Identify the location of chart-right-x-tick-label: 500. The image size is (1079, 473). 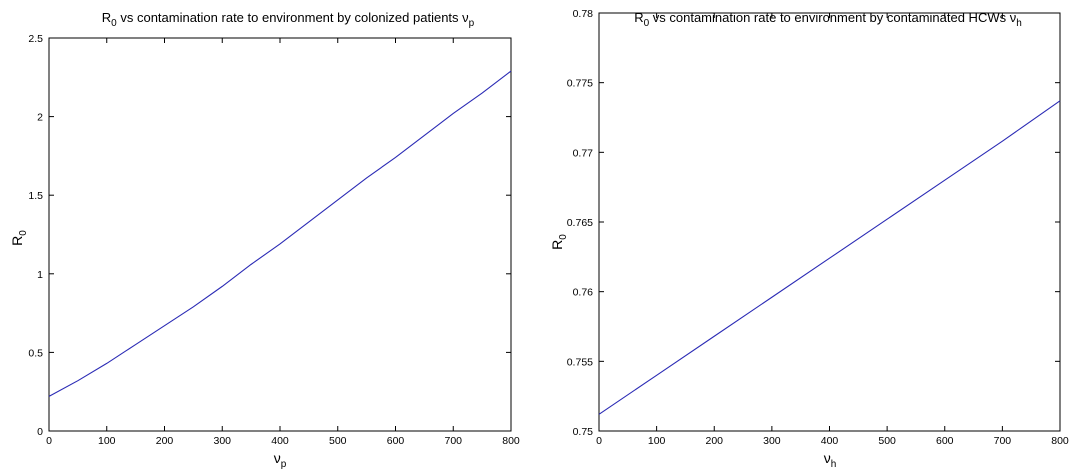
(887, 441).